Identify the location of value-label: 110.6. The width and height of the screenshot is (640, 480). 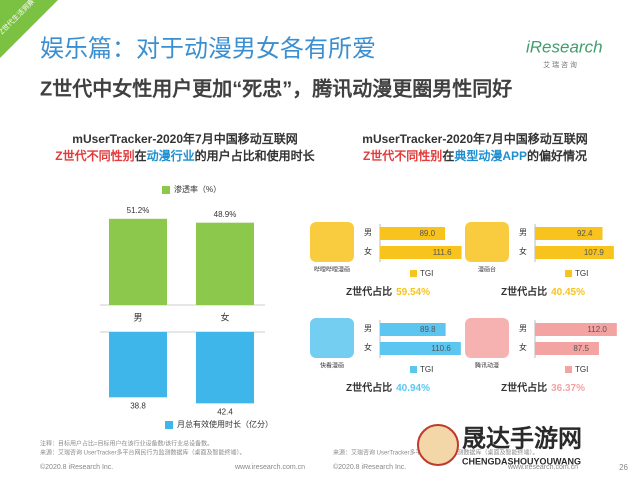
(441, 348).